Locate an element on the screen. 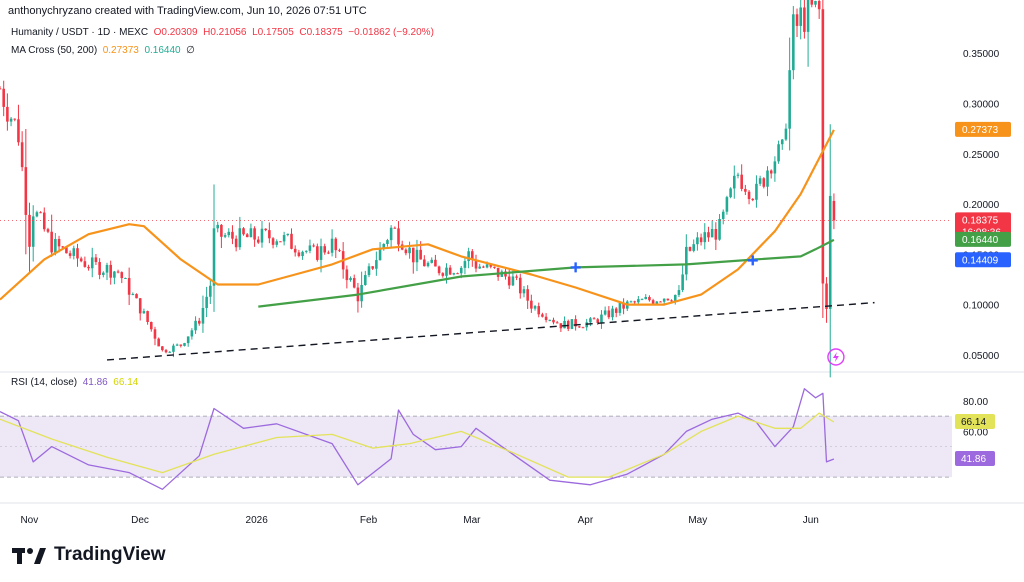  rsi-label-text: 66.14 is located at coordinates (973, 422).